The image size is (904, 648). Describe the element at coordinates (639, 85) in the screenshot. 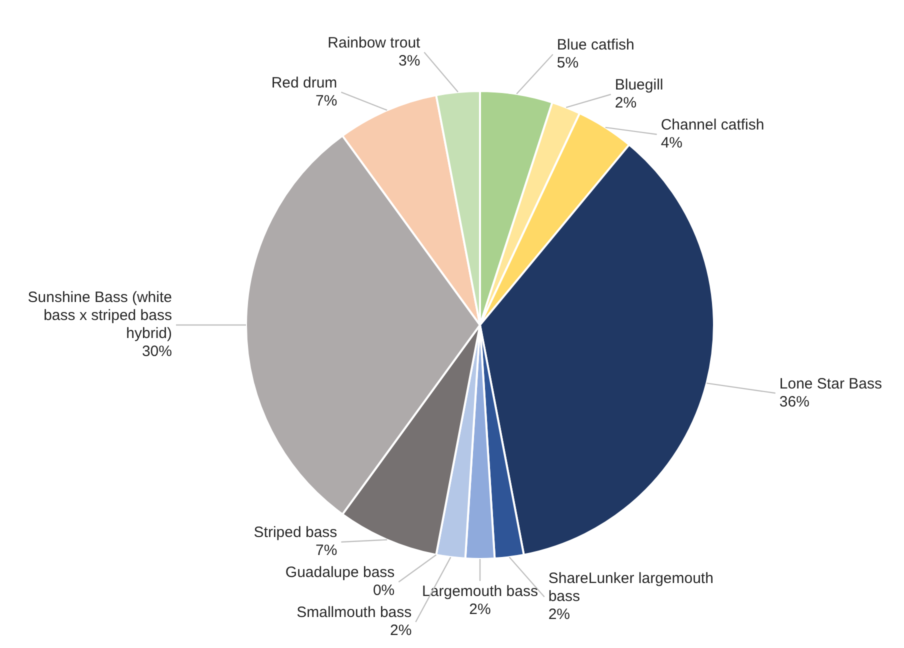

I see `slice-label: Bluegill` at that location.